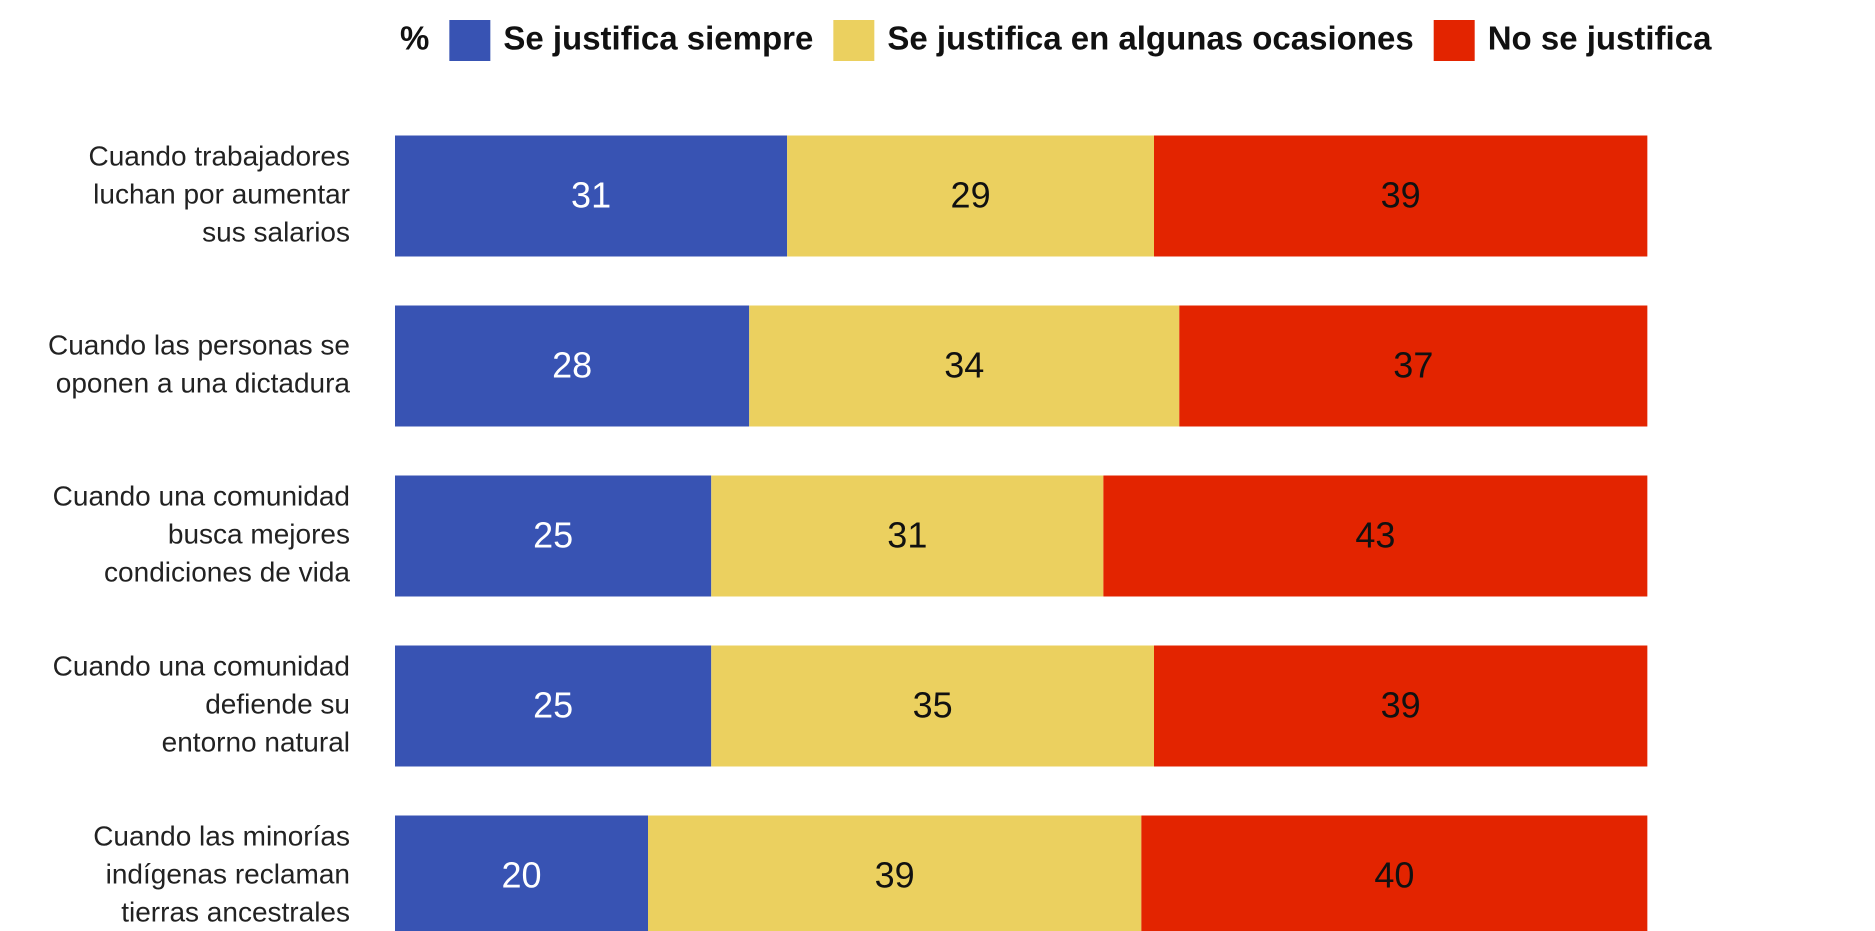  I want to click on value-label: 29, so click(971, 195).